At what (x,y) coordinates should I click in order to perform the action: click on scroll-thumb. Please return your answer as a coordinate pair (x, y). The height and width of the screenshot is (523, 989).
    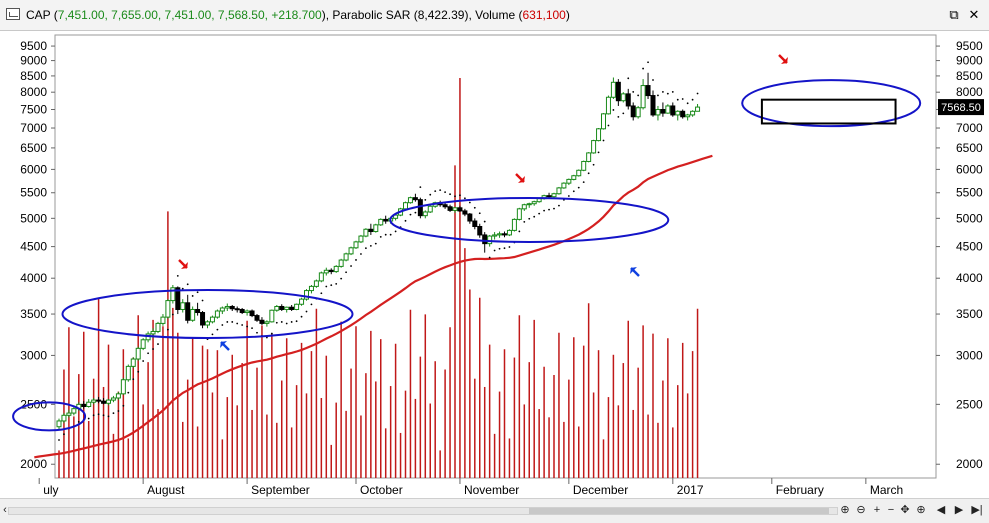
    Looking at the image, I should click on (679, 511).